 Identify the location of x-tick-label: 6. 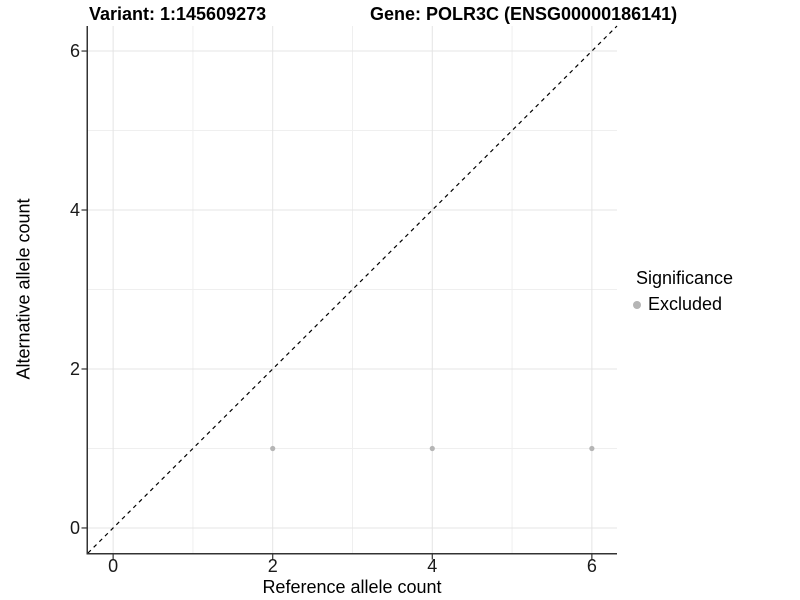
(591, 566).